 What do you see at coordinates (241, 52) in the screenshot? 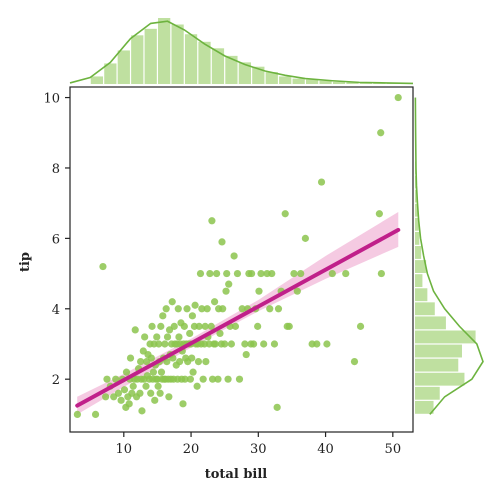
I see `marginal-x-kde-line` at bounding box center [241, 52].